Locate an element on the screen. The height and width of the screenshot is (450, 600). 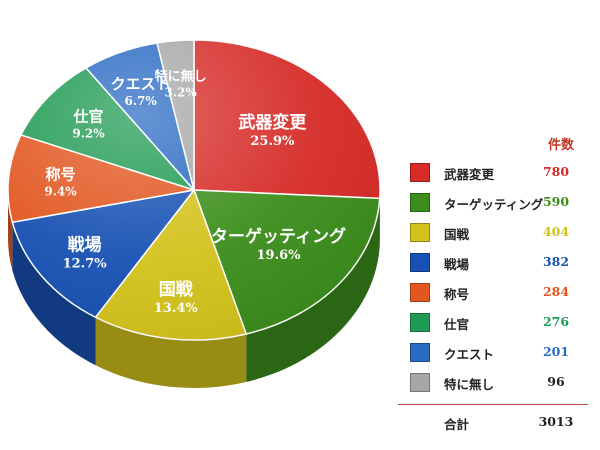
slice-label-7: 特に無し is located at coordinates (181, 77).